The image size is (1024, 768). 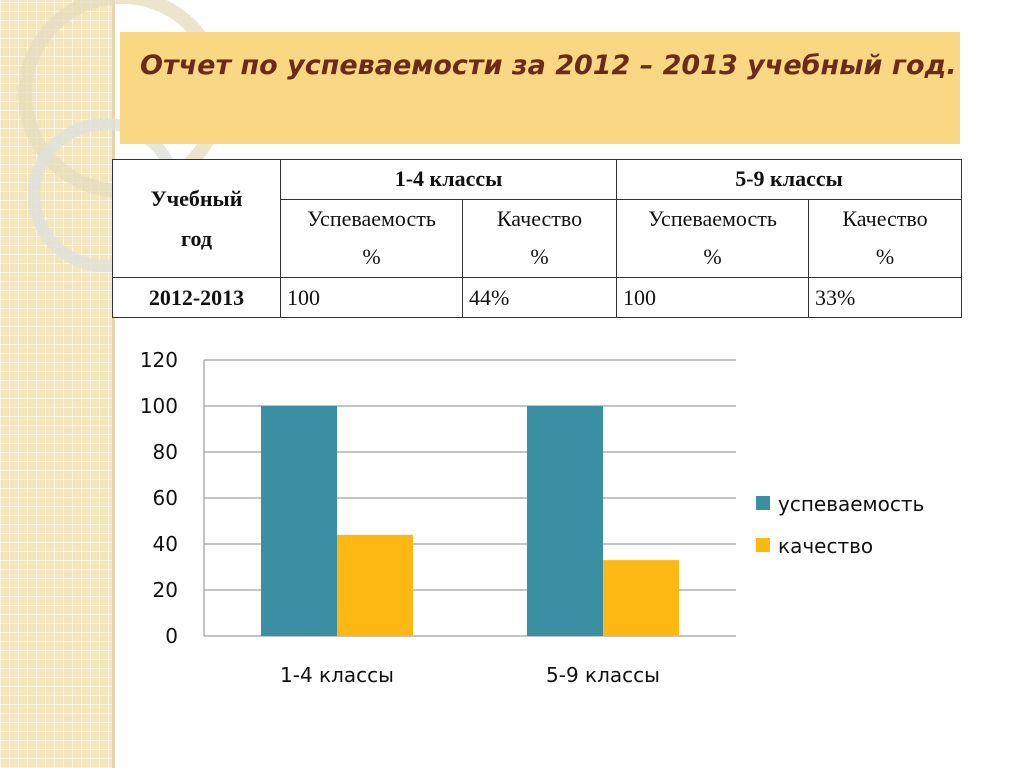 I want to click on y-tick-label: 100, so click(x=159, y=406).